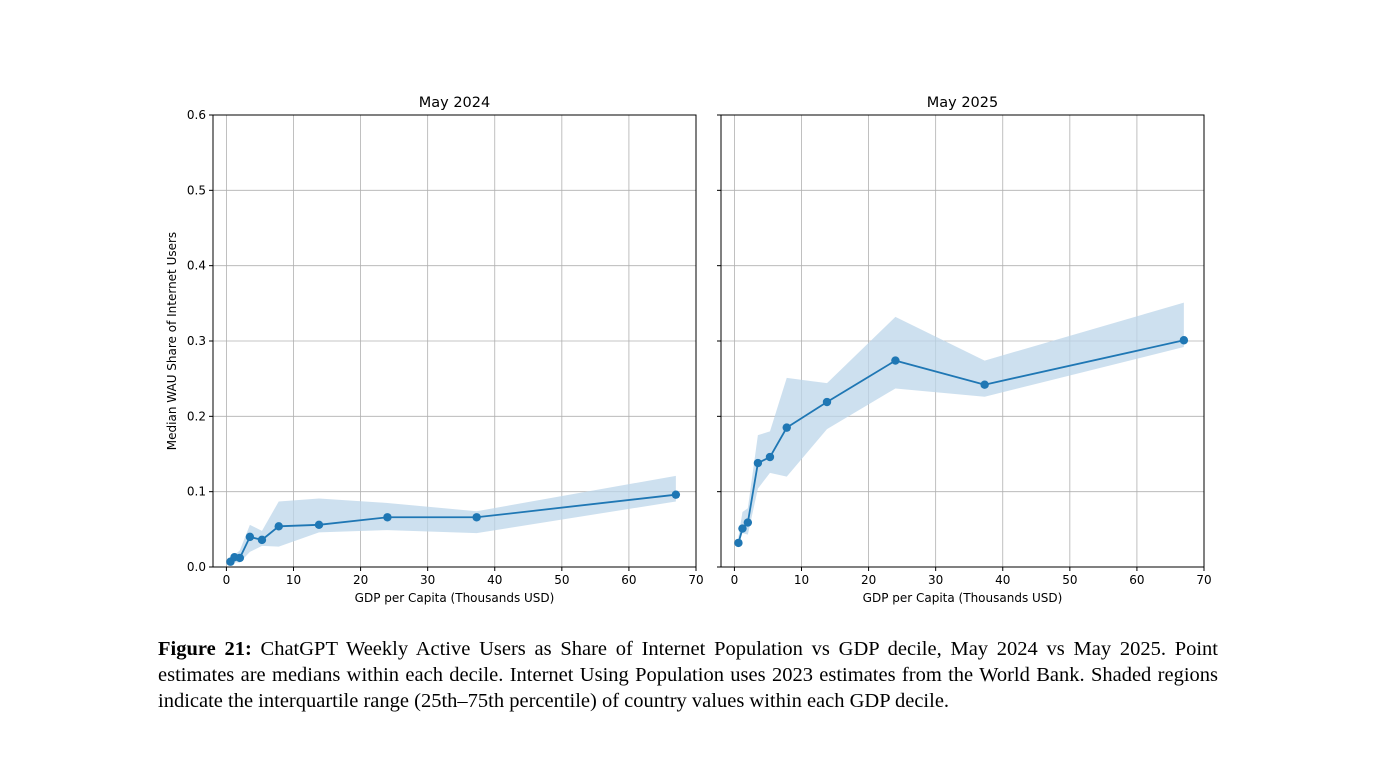 This screenshot has width=1392, height=783. What do you see at coordinates (455, 103) in the screenshot?
I see `panel-title: May 2024` at bounding box center [455, 103].